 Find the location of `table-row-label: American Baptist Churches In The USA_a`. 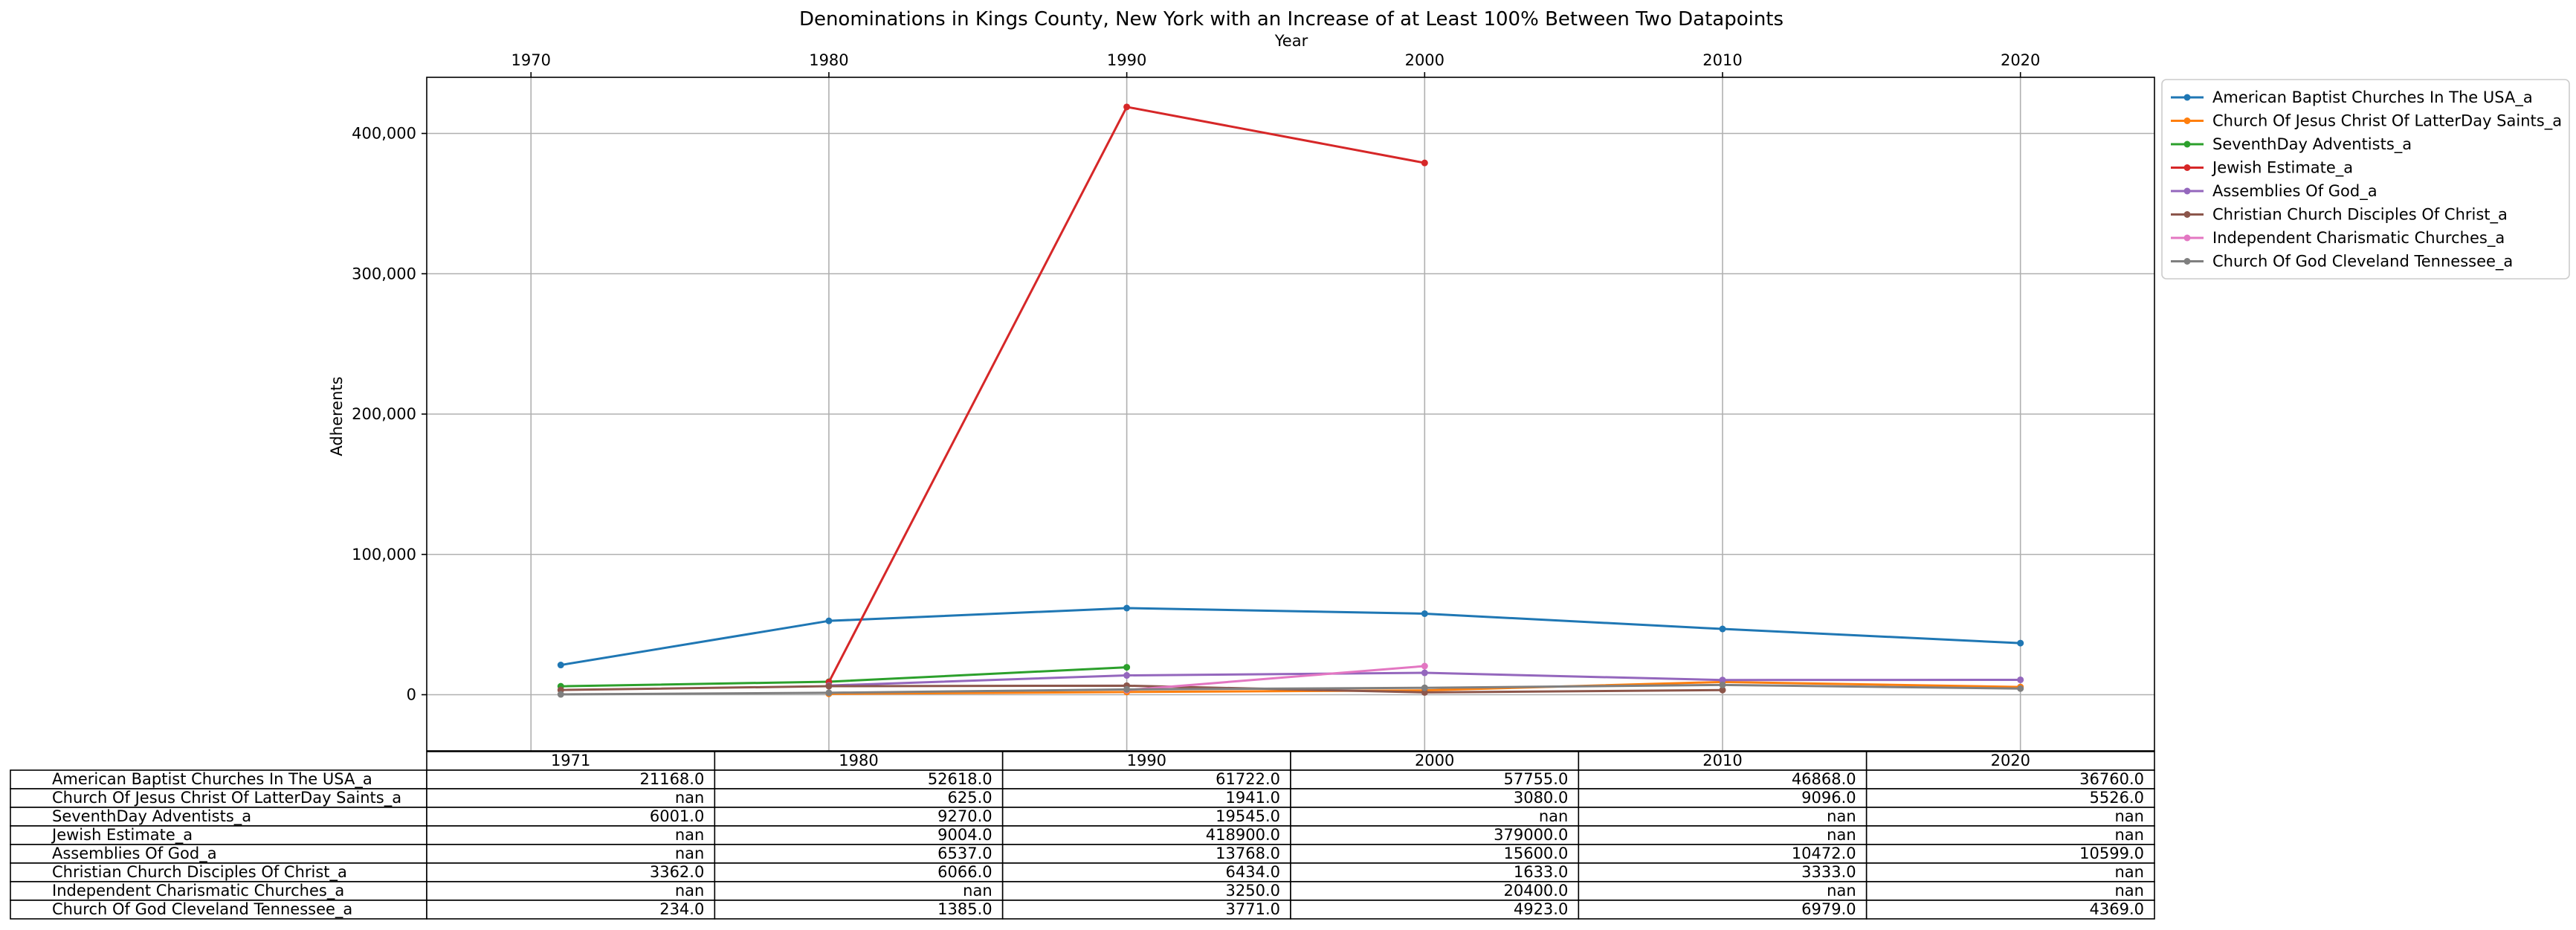

table-row-label: American Baptist Churches In The USA_a is located at coordinates (212, 779).